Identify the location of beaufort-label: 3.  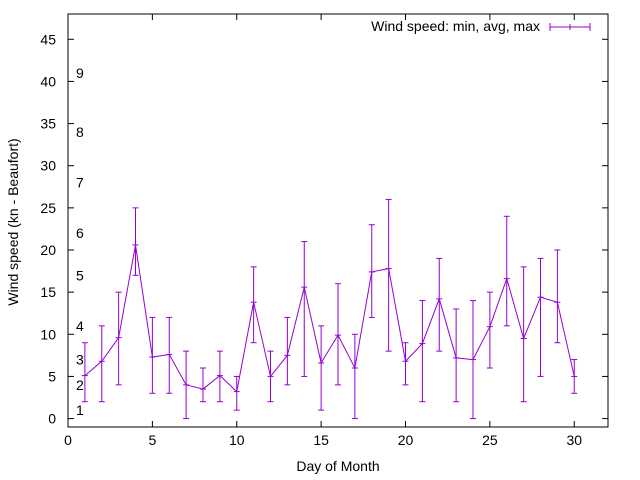
(80, 360).